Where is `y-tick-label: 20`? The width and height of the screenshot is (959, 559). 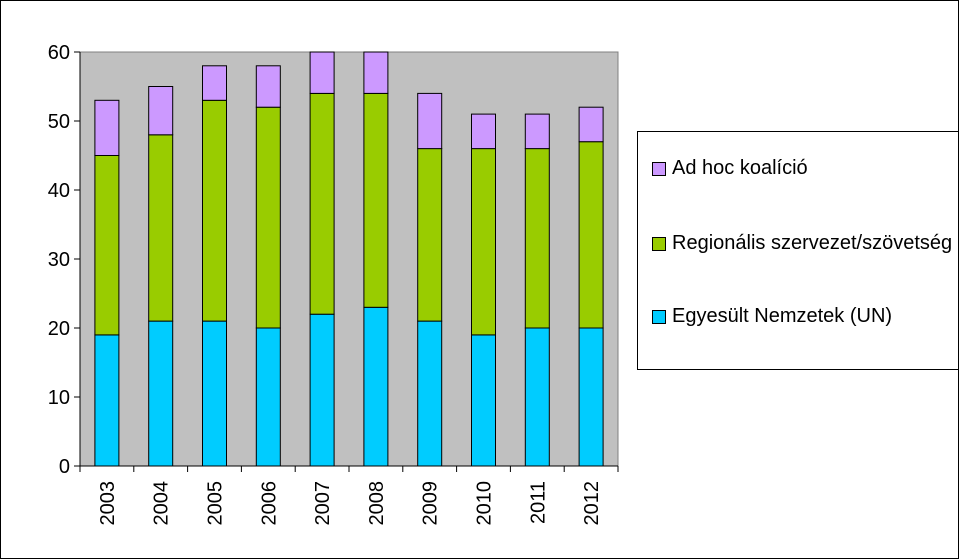 y-tick-label: 20 is located at coordinates (59, 329).